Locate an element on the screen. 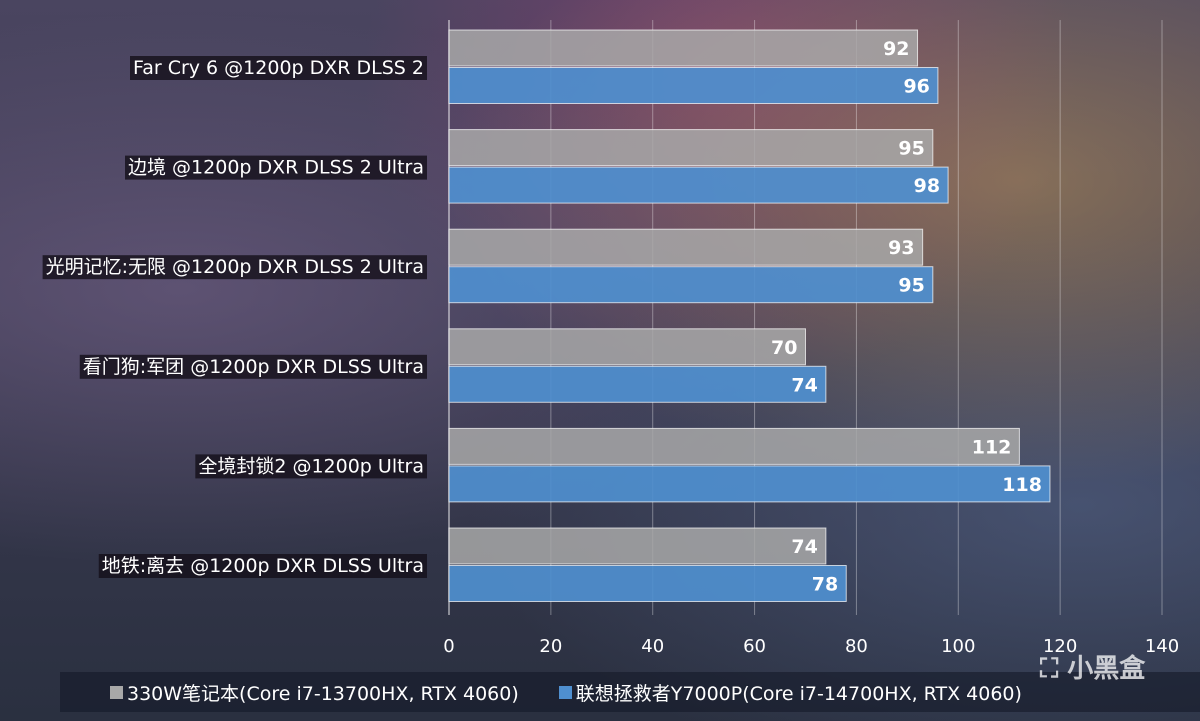 This screenshot has height=721, width=1200. x-tick-label: 120 is located at coordinates (1060, 646).